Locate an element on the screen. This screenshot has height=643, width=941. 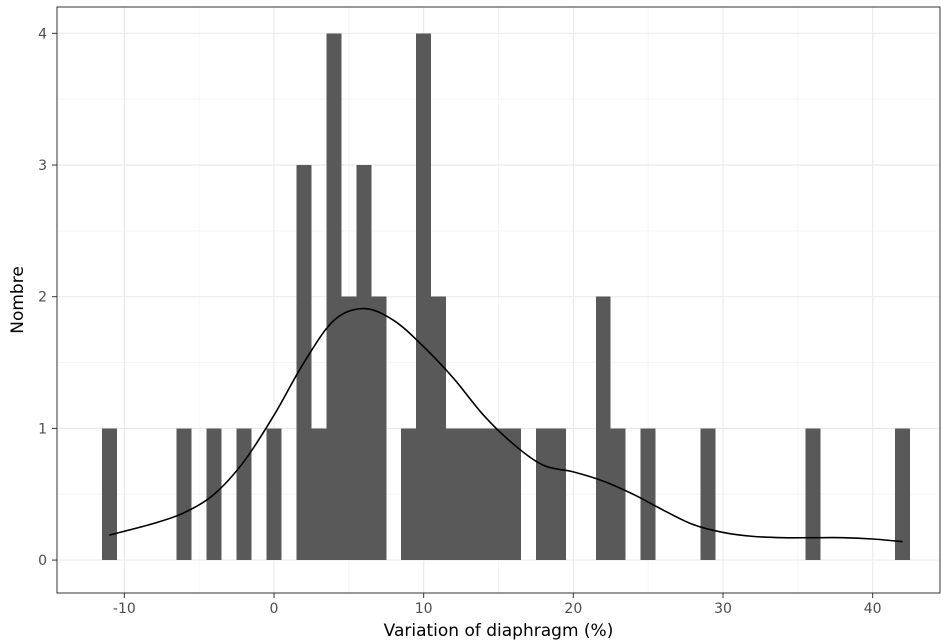
y-tick-label: 4 is located at coordinates (42, 34).